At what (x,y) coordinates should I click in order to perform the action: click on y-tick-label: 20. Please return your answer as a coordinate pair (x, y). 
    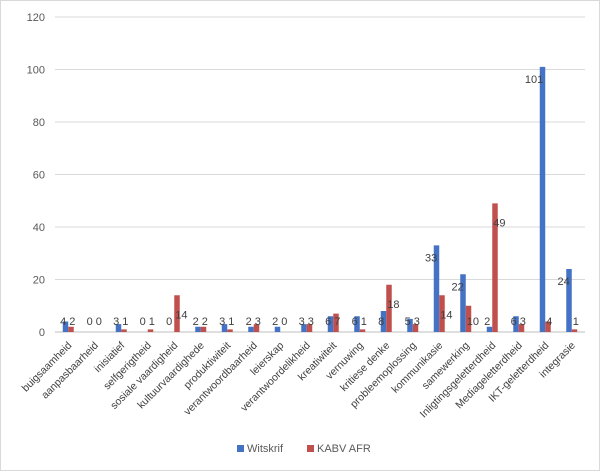
    Looking at the image, I should click on (39, 281).